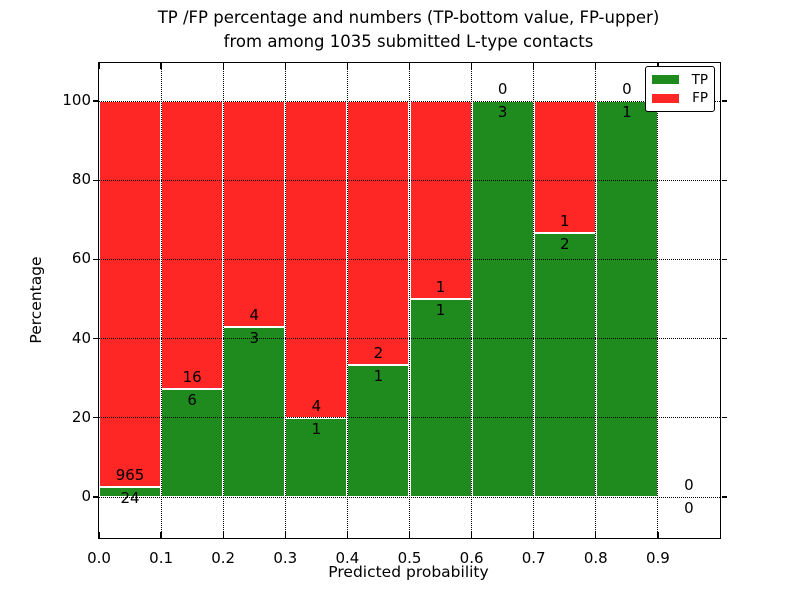  I want to click on x-tick-label: 0.1, so click(161, 558).